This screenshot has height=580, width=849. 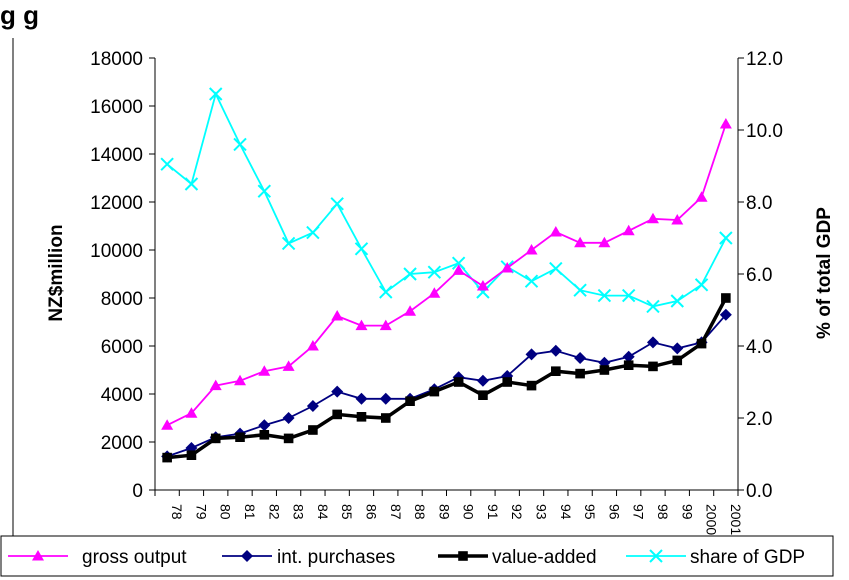 I want to click on x-tick-label: 89, so click(x=444, y=512).